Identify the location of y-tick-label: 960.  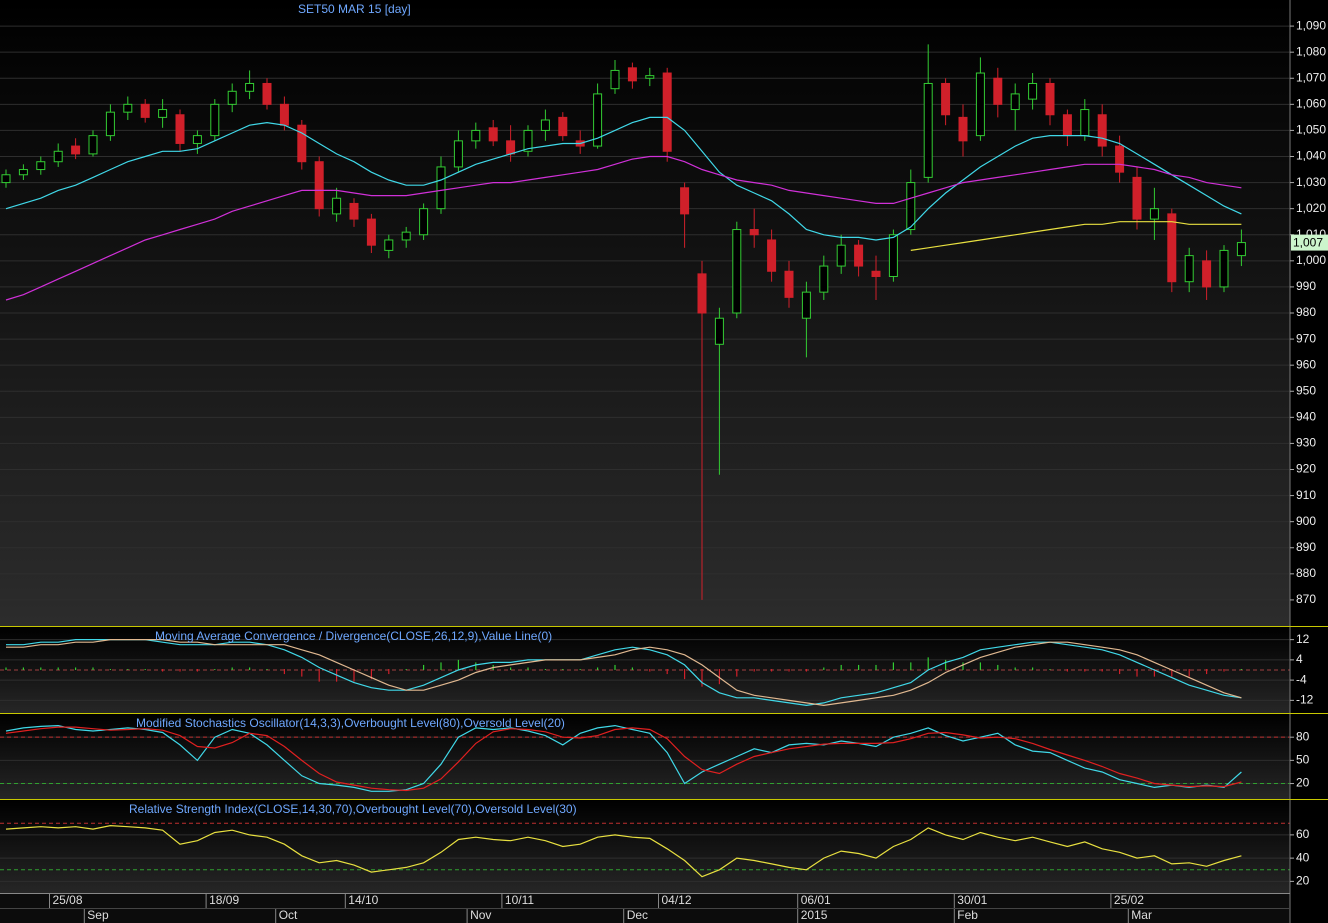
(1306, 364).